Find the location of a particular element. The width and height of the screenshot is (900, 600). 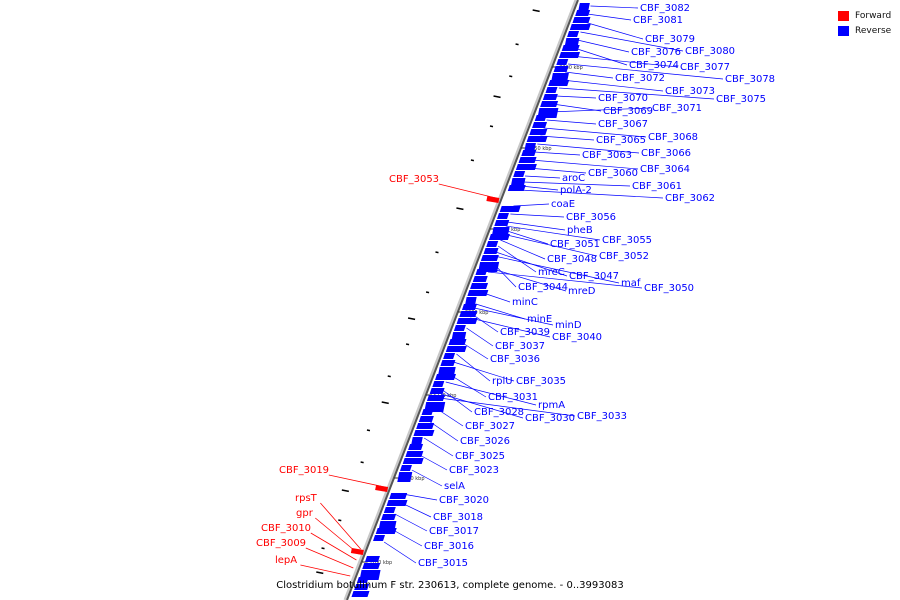

reverse-gene-label: CBF_3074 is located at coordinates (654, 65).